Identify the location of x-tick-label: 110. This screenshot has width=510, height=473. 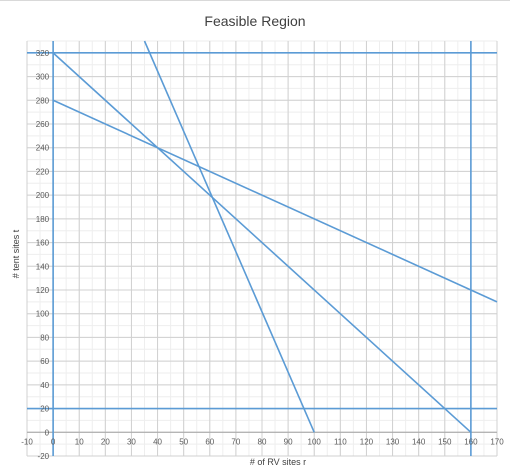
(340, 441).